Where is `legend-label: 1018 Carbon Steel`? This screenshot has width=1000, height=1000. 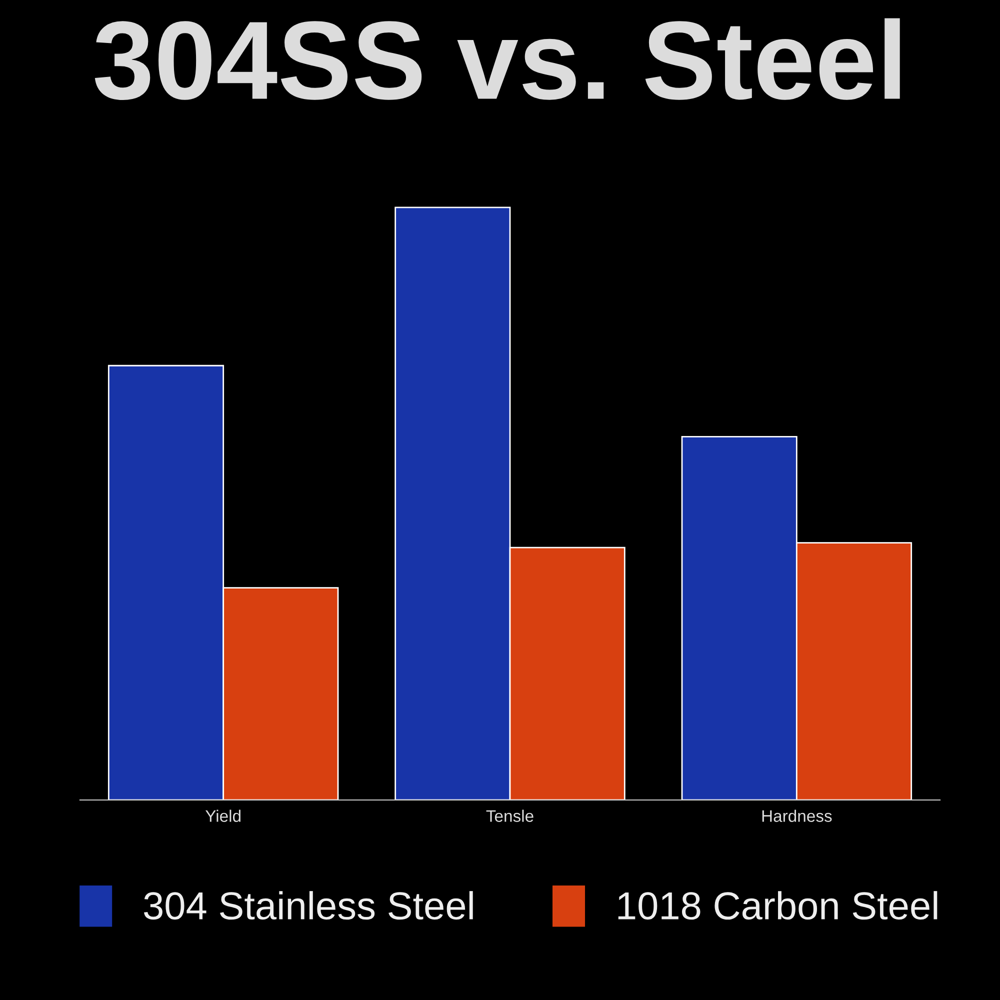
legend-label: 1018 Carbon Steel is located at coordinates (778, 905).